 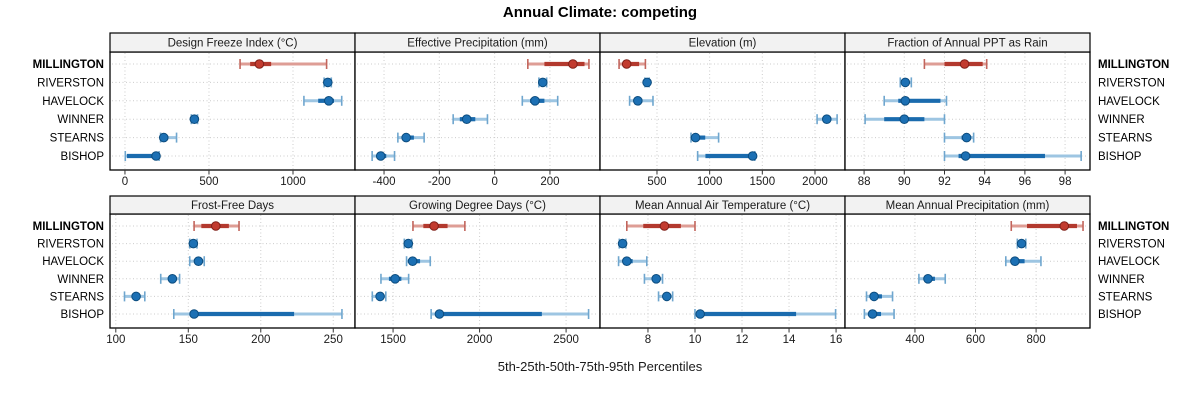 What do you see at coordinates (83, 315) in the screenshot?
I see `station-label-left-bishop: BISHOP` at bounding box center [83, 315].